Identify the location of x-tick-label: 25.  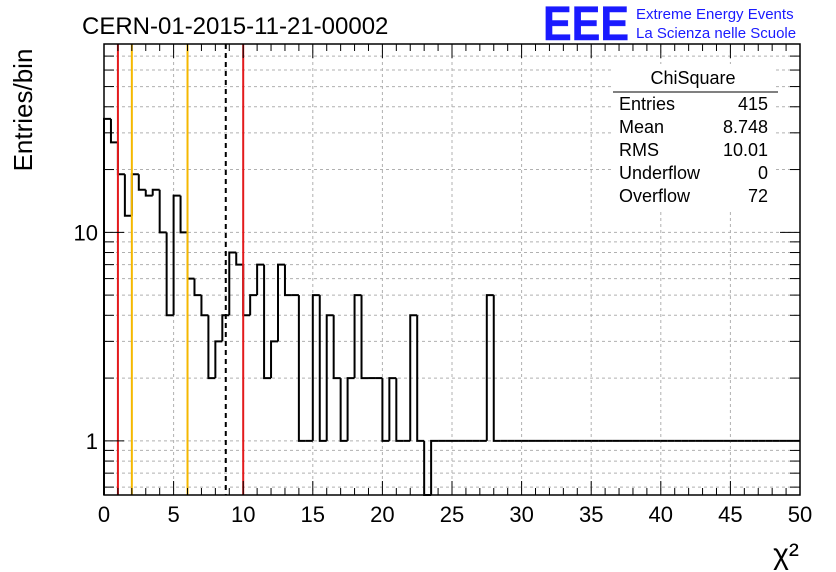
(452, 514).